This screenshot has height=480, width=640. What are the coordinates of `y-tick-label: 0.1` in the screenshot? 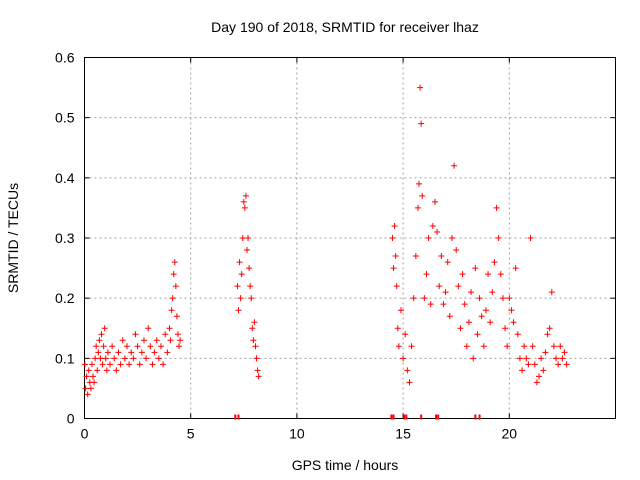 It's located at (65, 358).